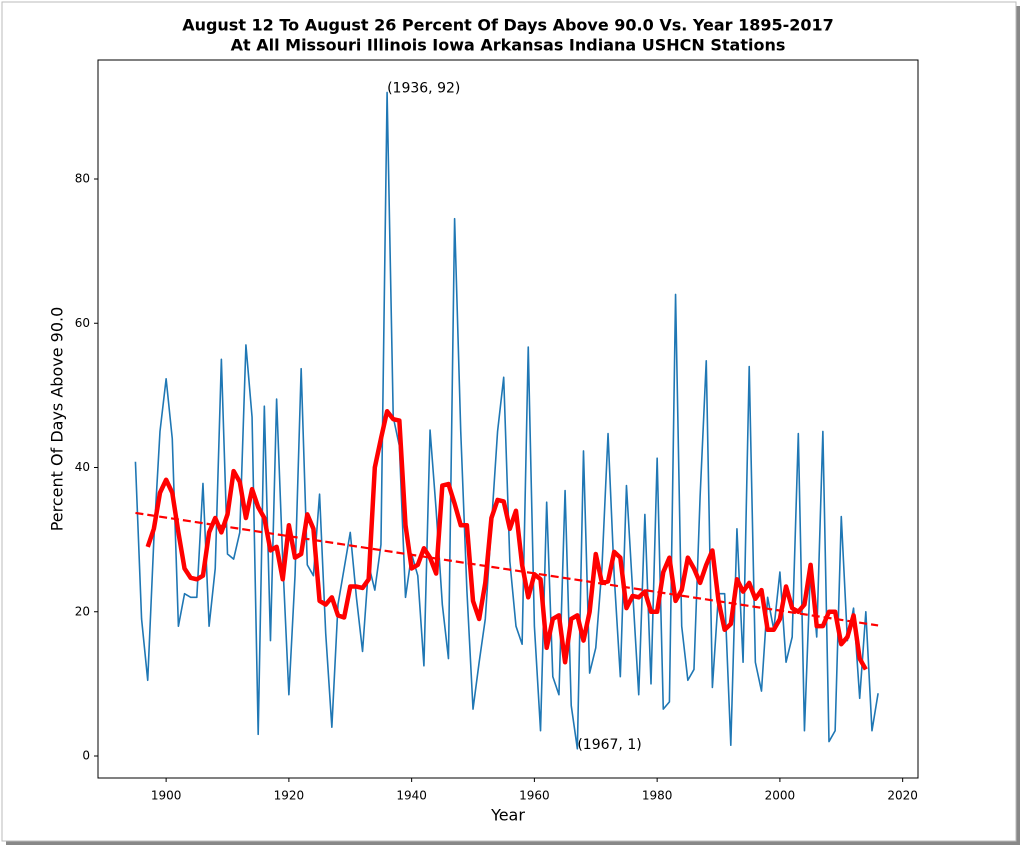 The width and height of the screenshot is (1024, 849). I want to click on x-tick-label: 2000, so click(780, 796).